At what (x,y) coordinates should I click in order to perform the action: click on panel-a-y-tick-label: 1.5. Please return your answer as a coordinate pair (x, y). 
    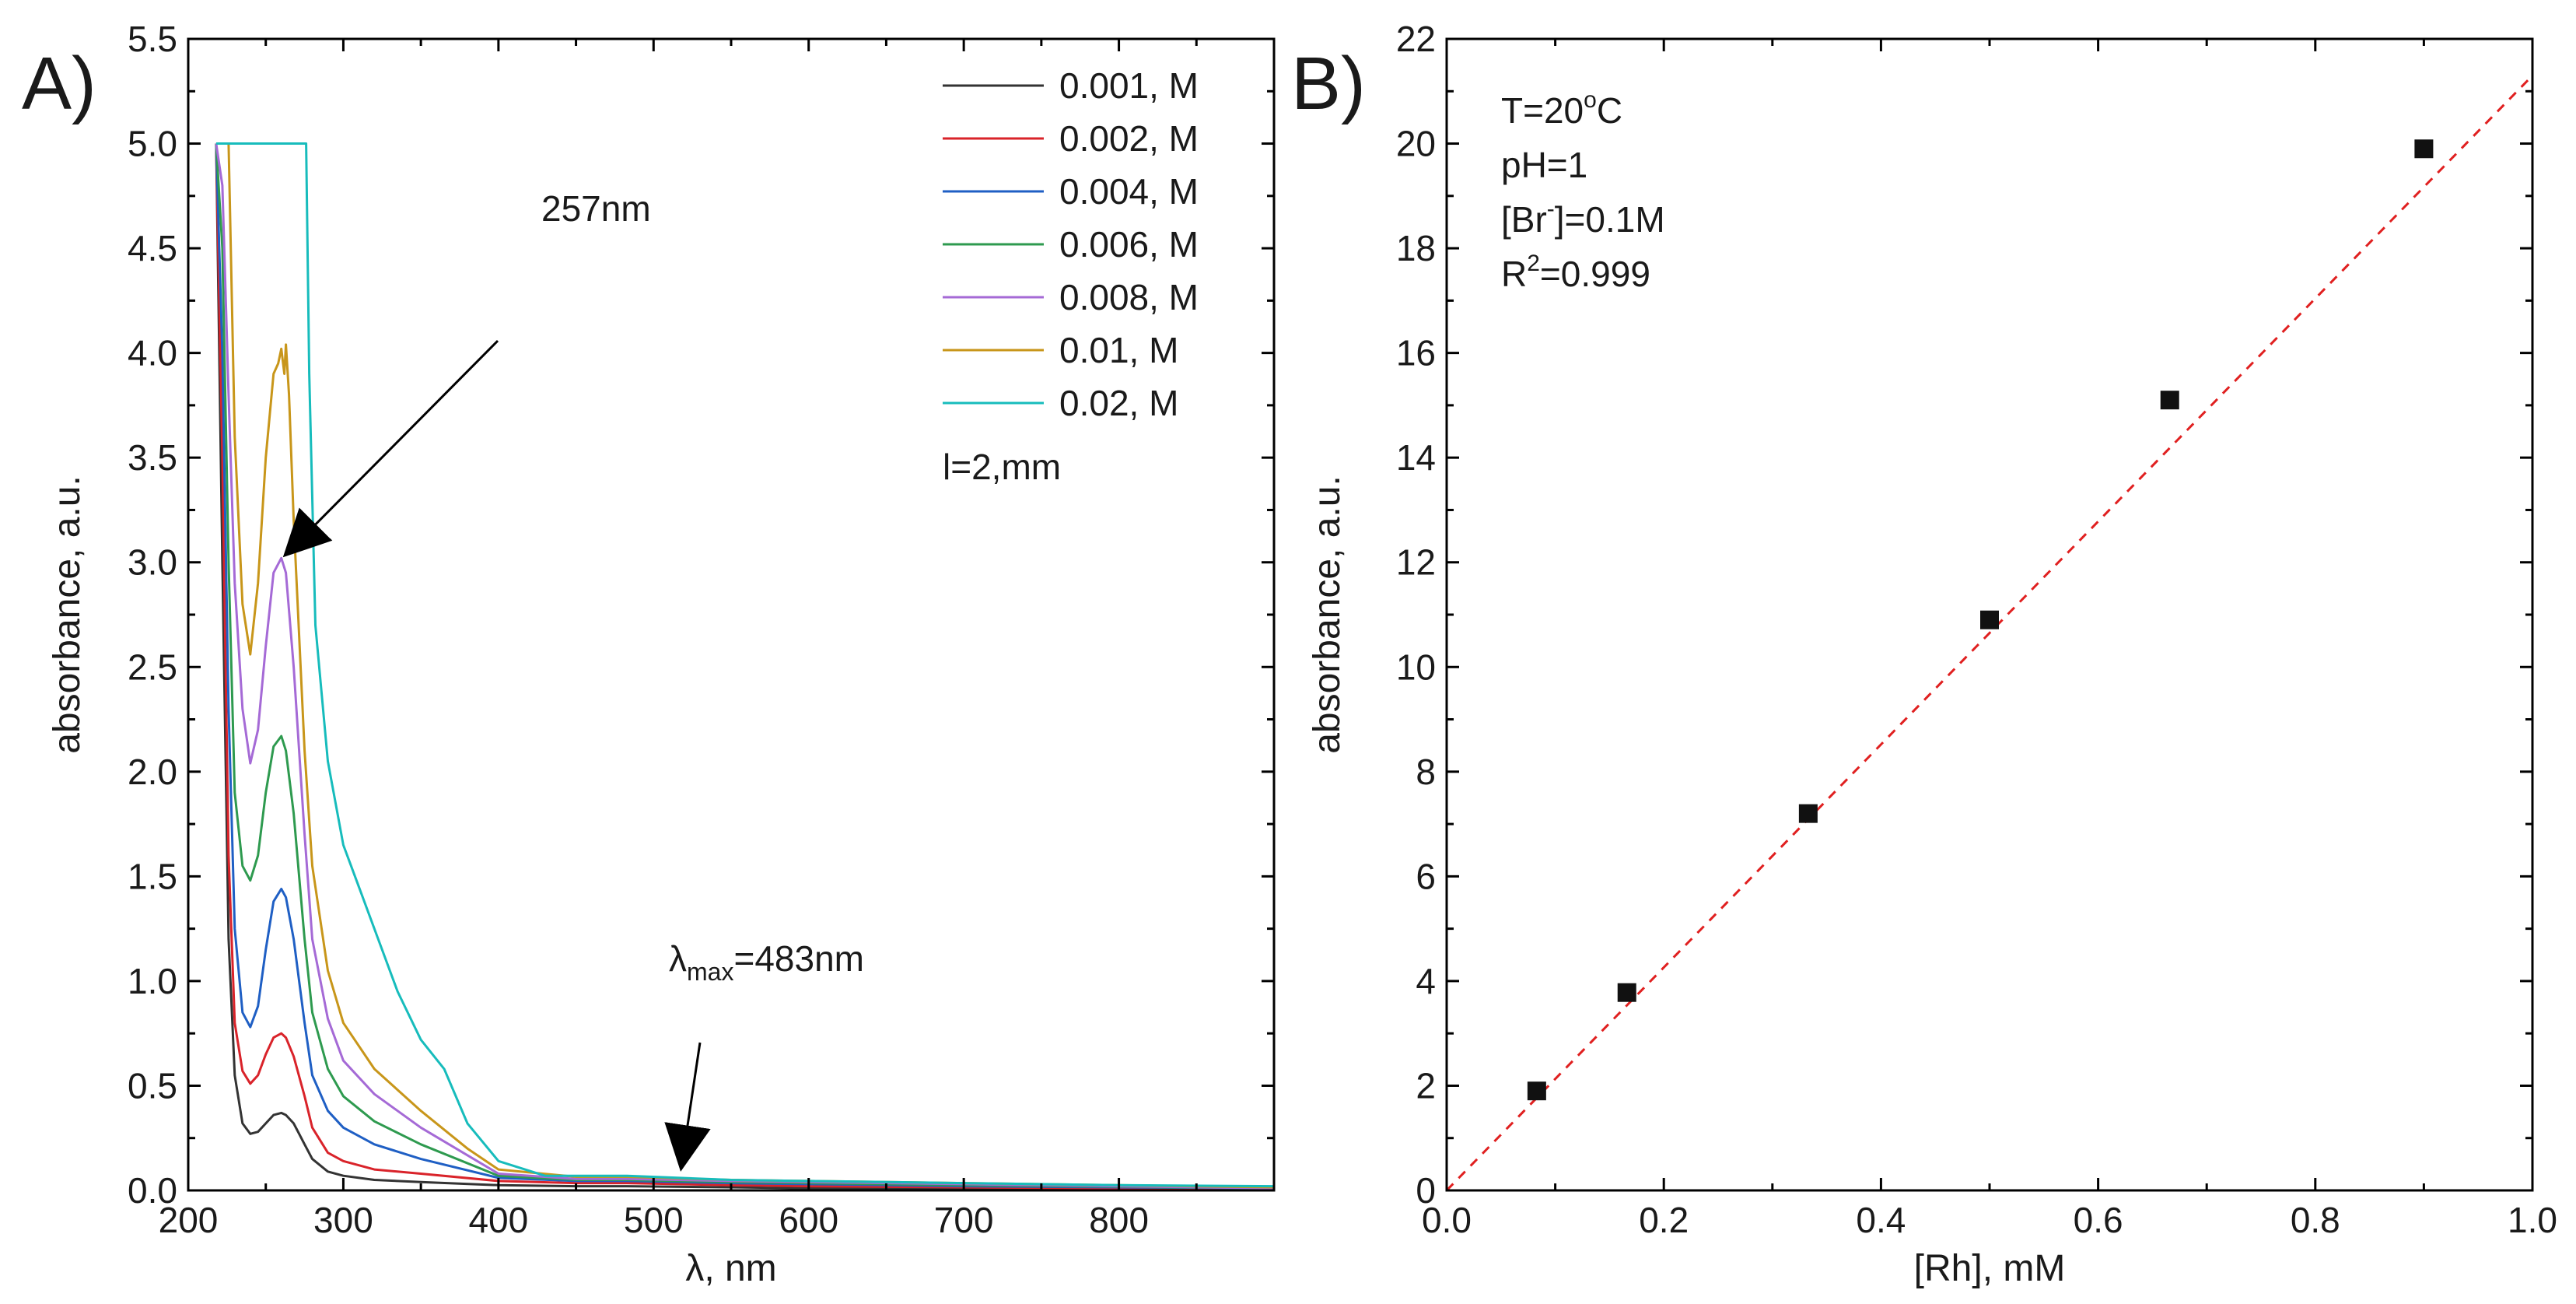
    Looking at the image, I should click on (152, 876).